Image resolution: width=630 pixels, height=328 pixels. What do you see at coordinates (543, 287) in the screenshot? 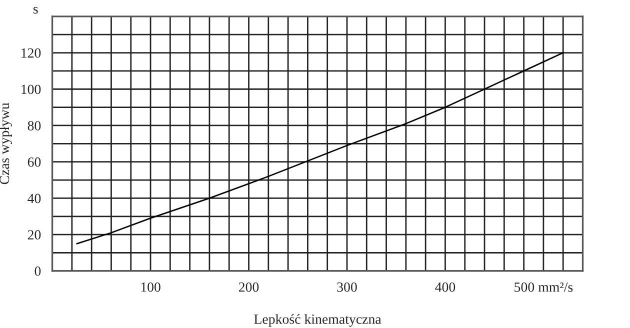
I see `x-tick-label: 500 mm²/s` at bounding box center [543, 287].